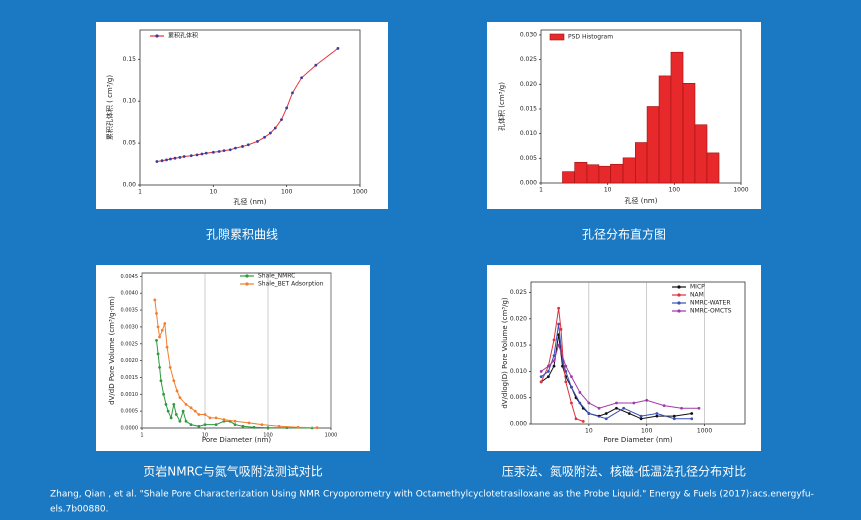 Image resolution: width=861 pixels, height=520 pixels. Describe the element at coordinates (518, 424) in the screenshot. I see `y-tick-label: 0.000` at that location.